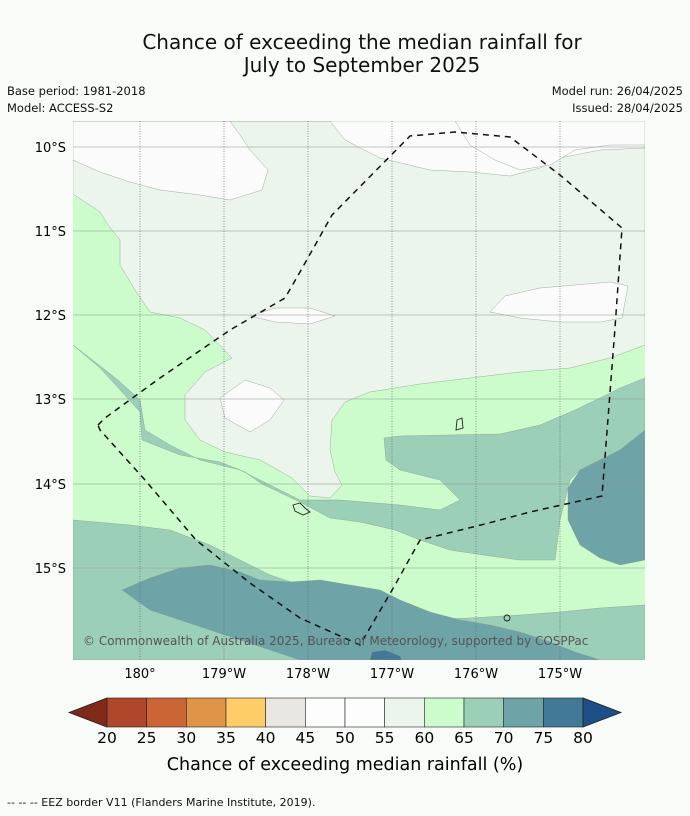  Describe the element at coordinates (50, 400) in the screenshot. I see `lat-tick-label: 13°S` at that location.